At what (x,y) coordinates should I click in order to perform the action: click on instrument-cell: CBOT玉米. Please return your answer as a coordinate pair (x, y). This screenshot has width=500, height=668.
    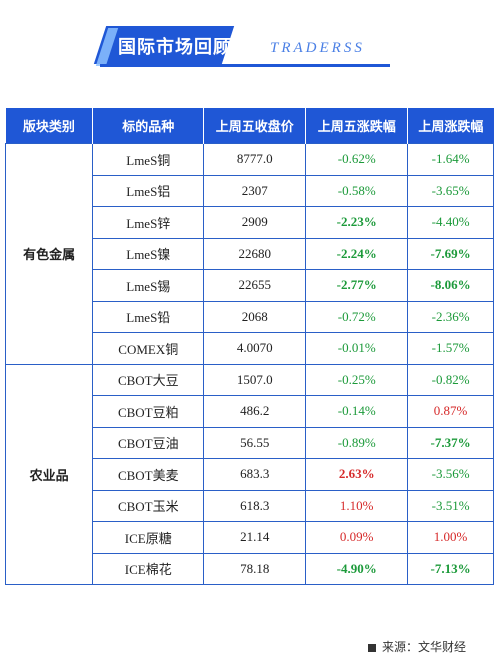
    Looking at the image, I should click on (148, 505).